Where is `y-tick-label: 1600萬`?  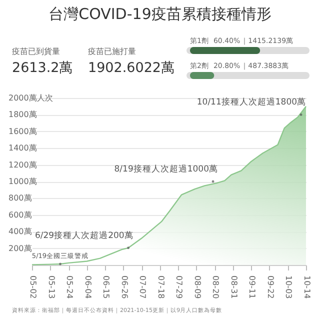
y-tick-label: 1600萬 is located at coordinates (22, 131).